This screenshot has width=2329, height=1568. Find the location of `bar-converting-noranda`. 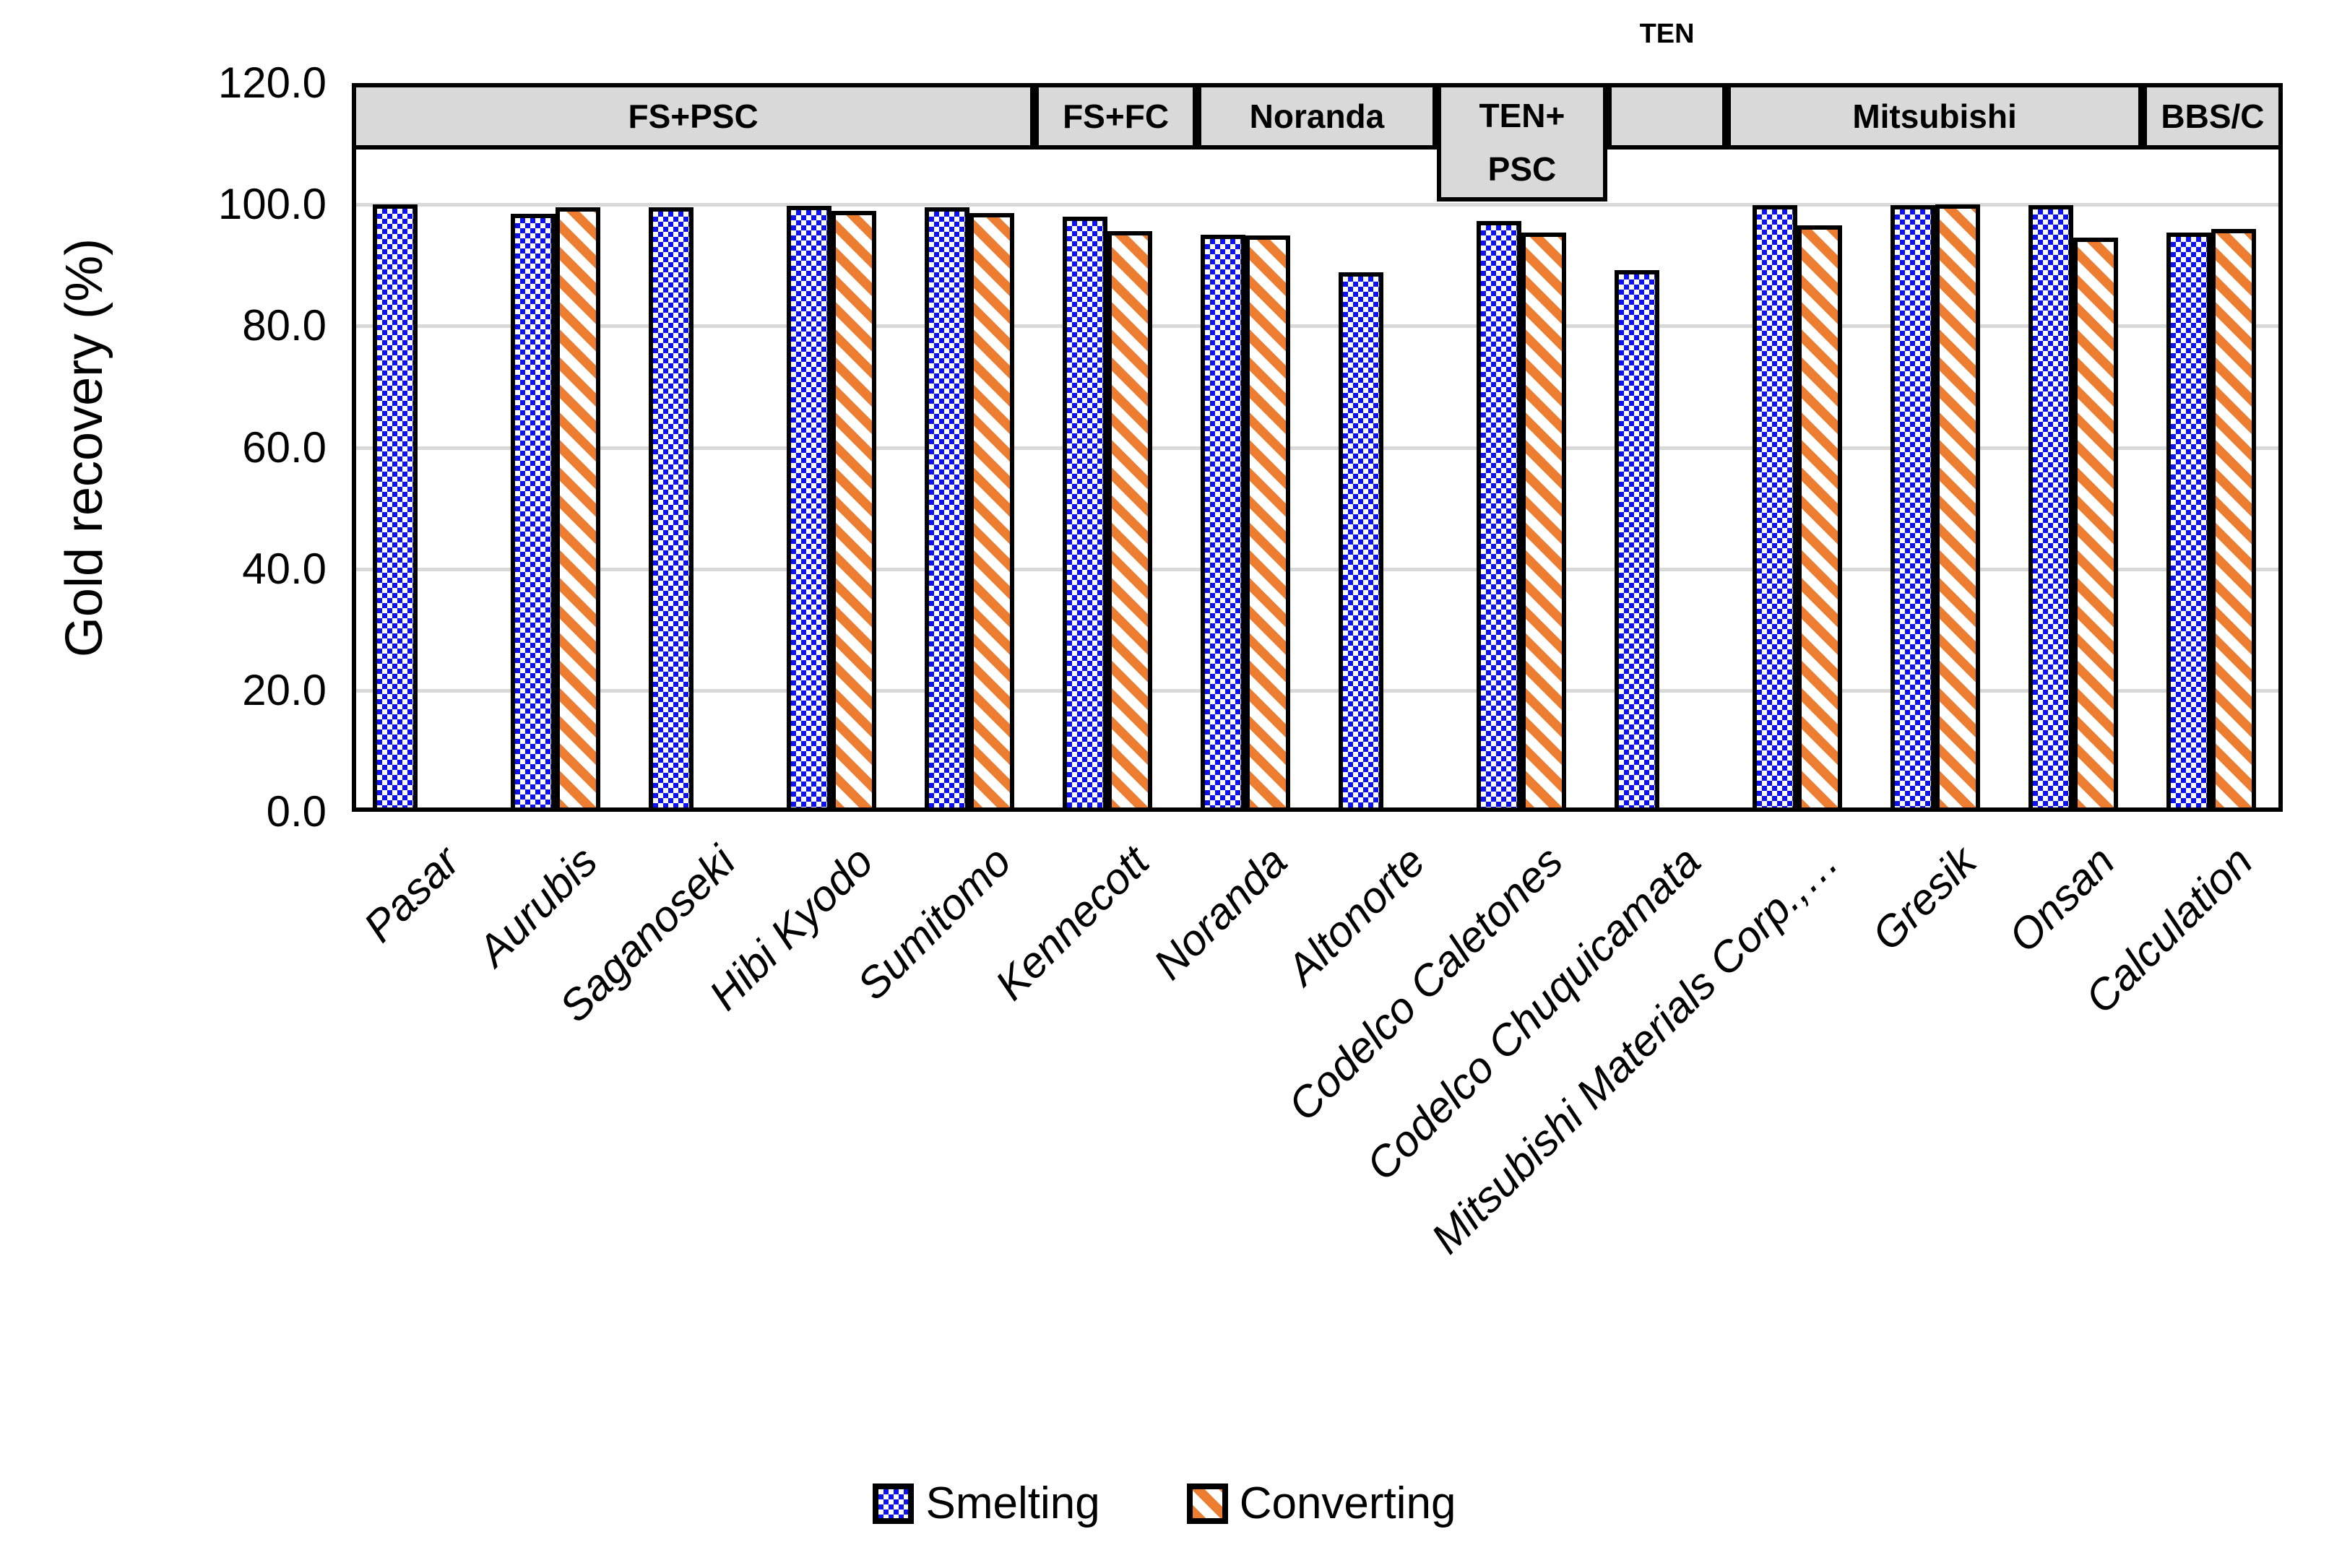

bar-converting-noranda is located at coordinates (1268, 523).